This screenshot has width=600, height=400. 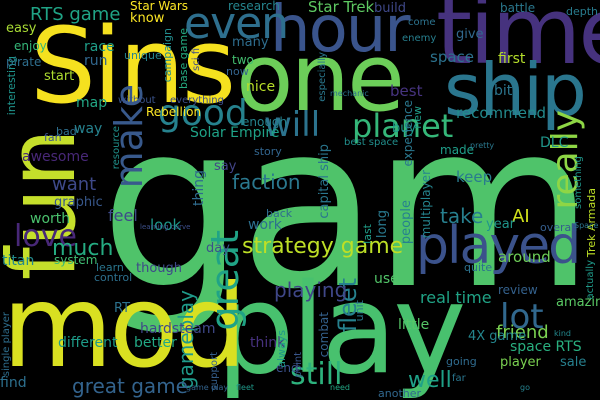 I want to click on cloud-word-take: take, so click(x=462, y=216).